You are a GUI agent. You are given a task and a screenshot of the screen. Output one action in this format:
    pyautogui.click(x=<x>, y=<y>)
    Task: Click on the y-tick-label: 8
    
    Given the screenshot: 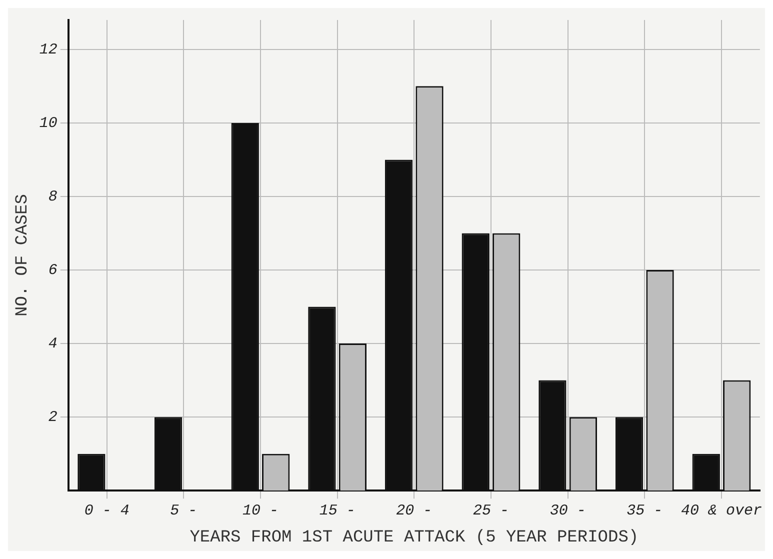 What is the action you would take?
    pyautogui.click(x=53, y=197)
    